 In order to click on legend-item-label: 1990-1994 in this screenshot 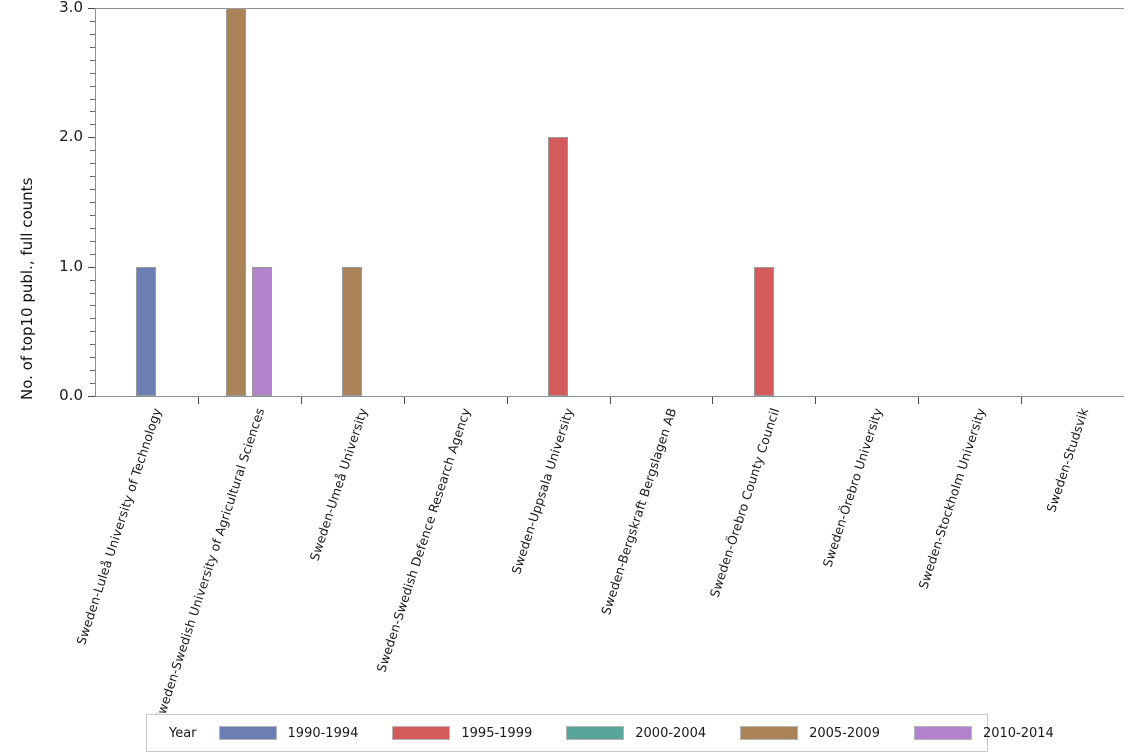, I will do `click(323, 733)`.